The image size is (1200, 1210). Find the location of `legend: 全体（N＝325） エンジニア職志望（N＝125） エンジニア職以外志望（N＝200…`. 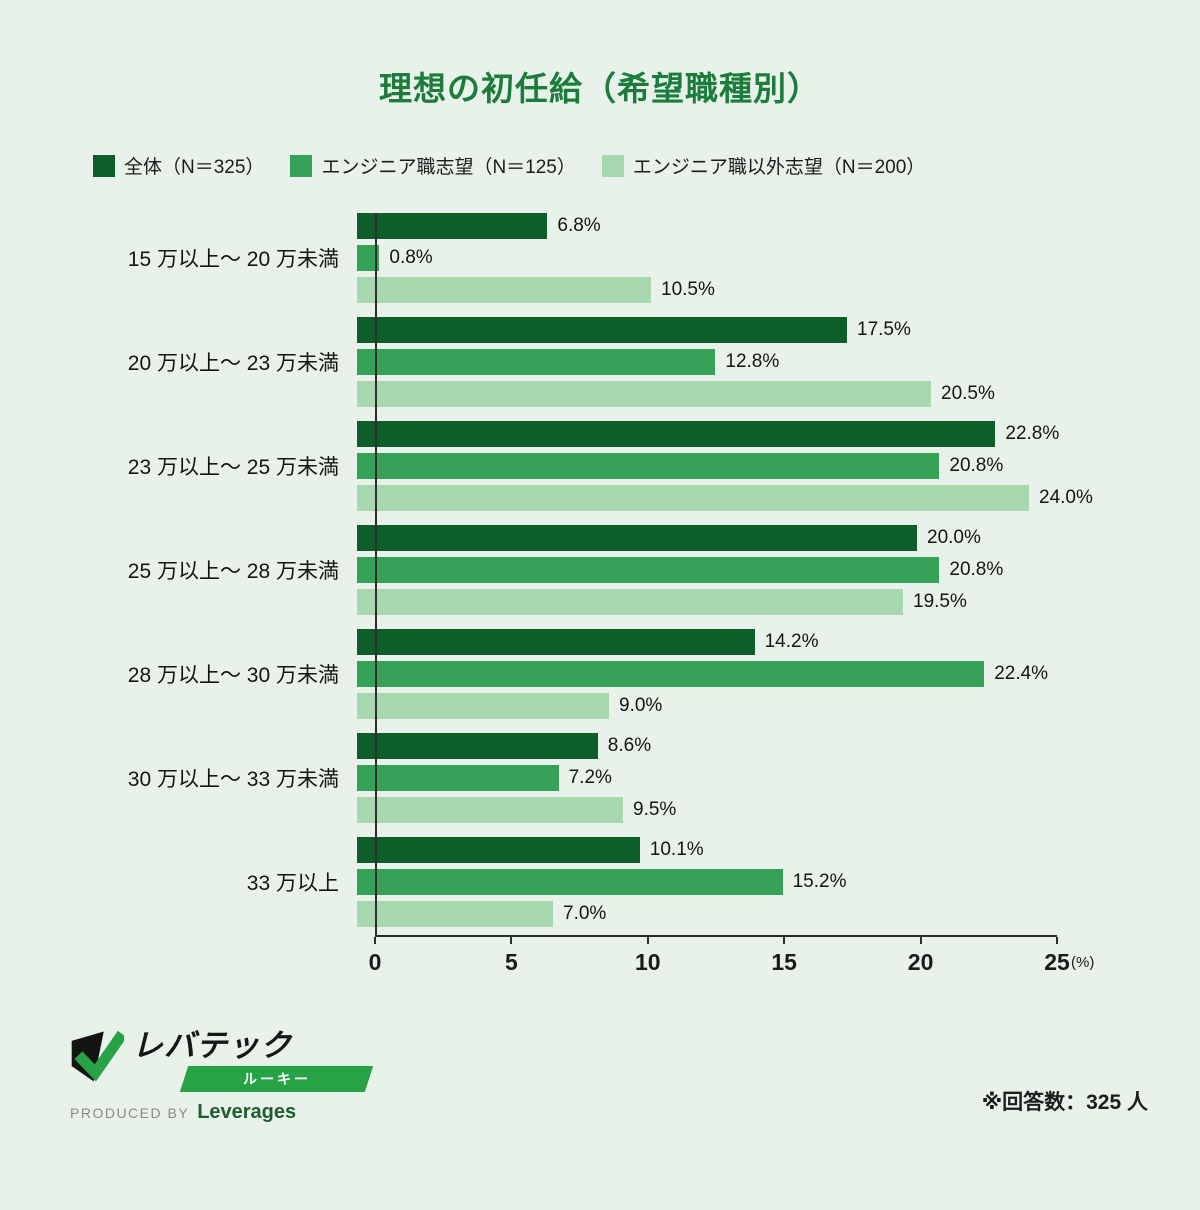

legend: 全体（N＝325） エンジニア職志望（N＝125） エンジニア職以外志望（N＝200… is located at coordinates (646, 165).